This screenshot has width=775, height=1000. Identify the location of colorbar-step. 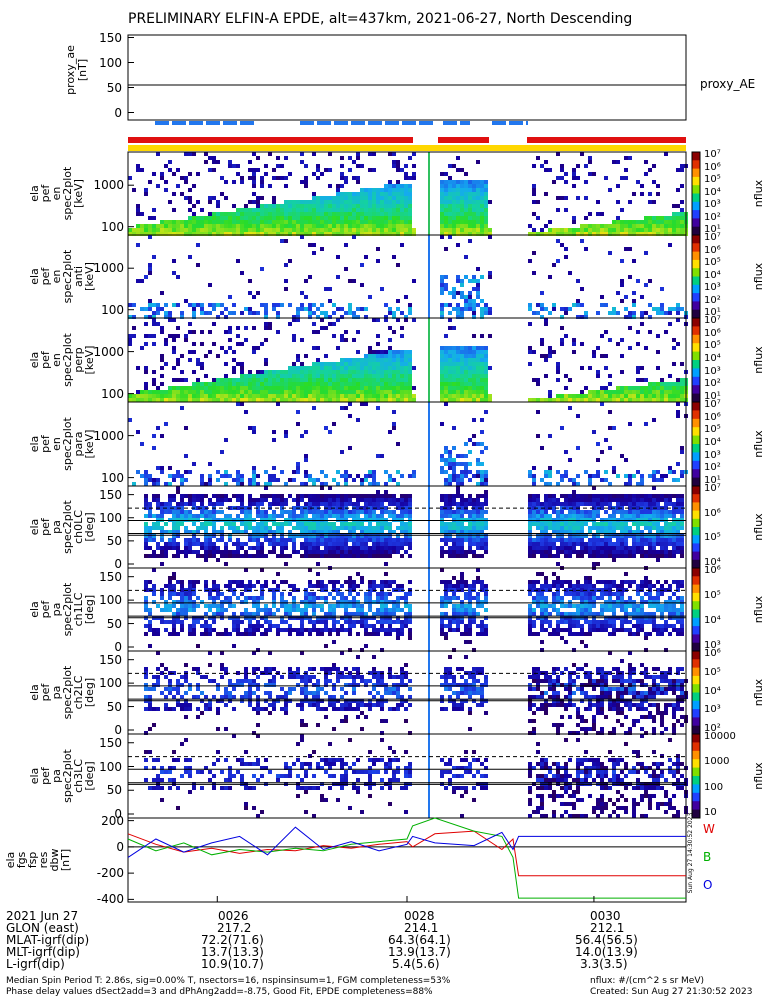
(696, 531).